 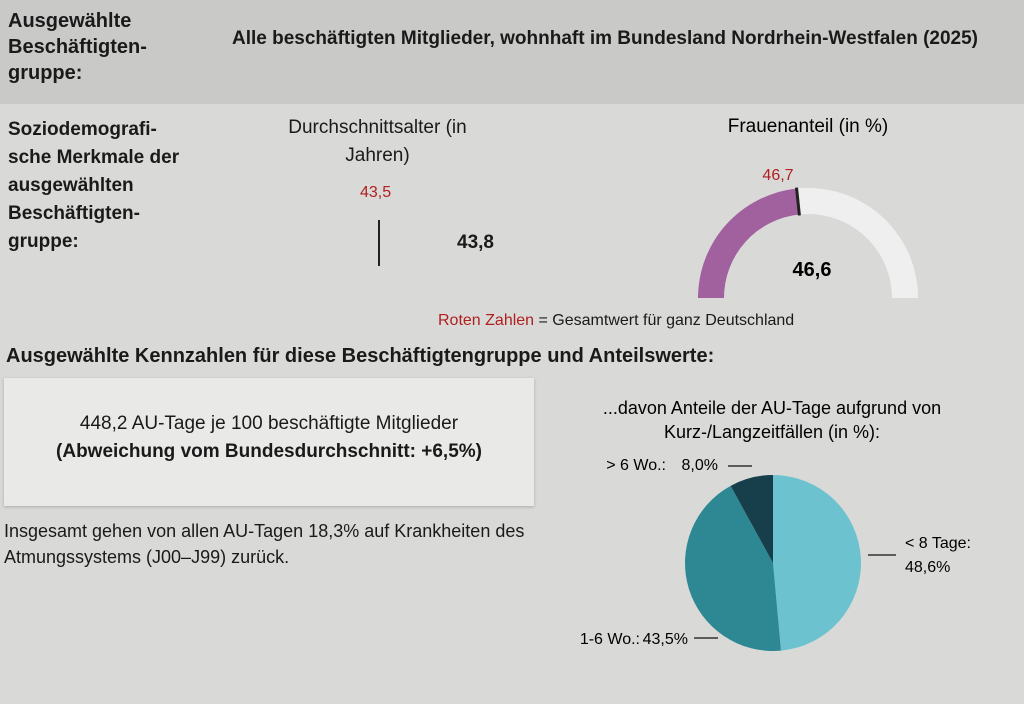 What do you see at coordinates (749, 243) in the screenshot?
I see `gauge-value` at bounding box center [749, 243].